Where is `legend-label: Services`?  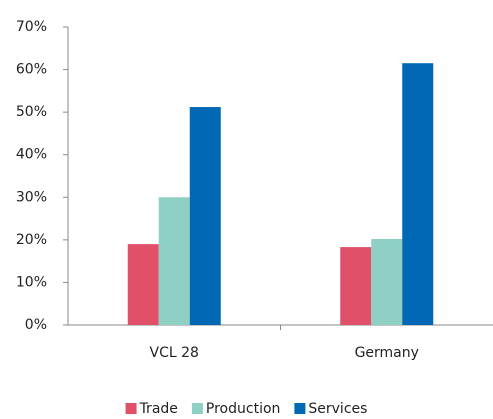
legend-label: Services is located at coordinates (337, 409).